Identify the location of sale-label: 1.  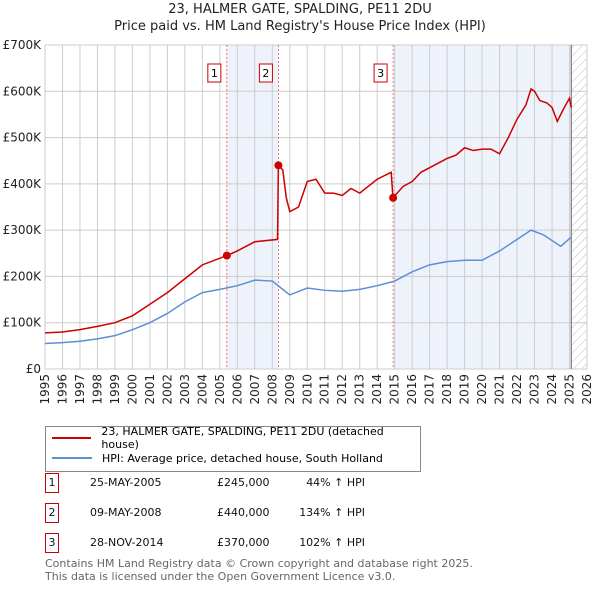
(214, 73).